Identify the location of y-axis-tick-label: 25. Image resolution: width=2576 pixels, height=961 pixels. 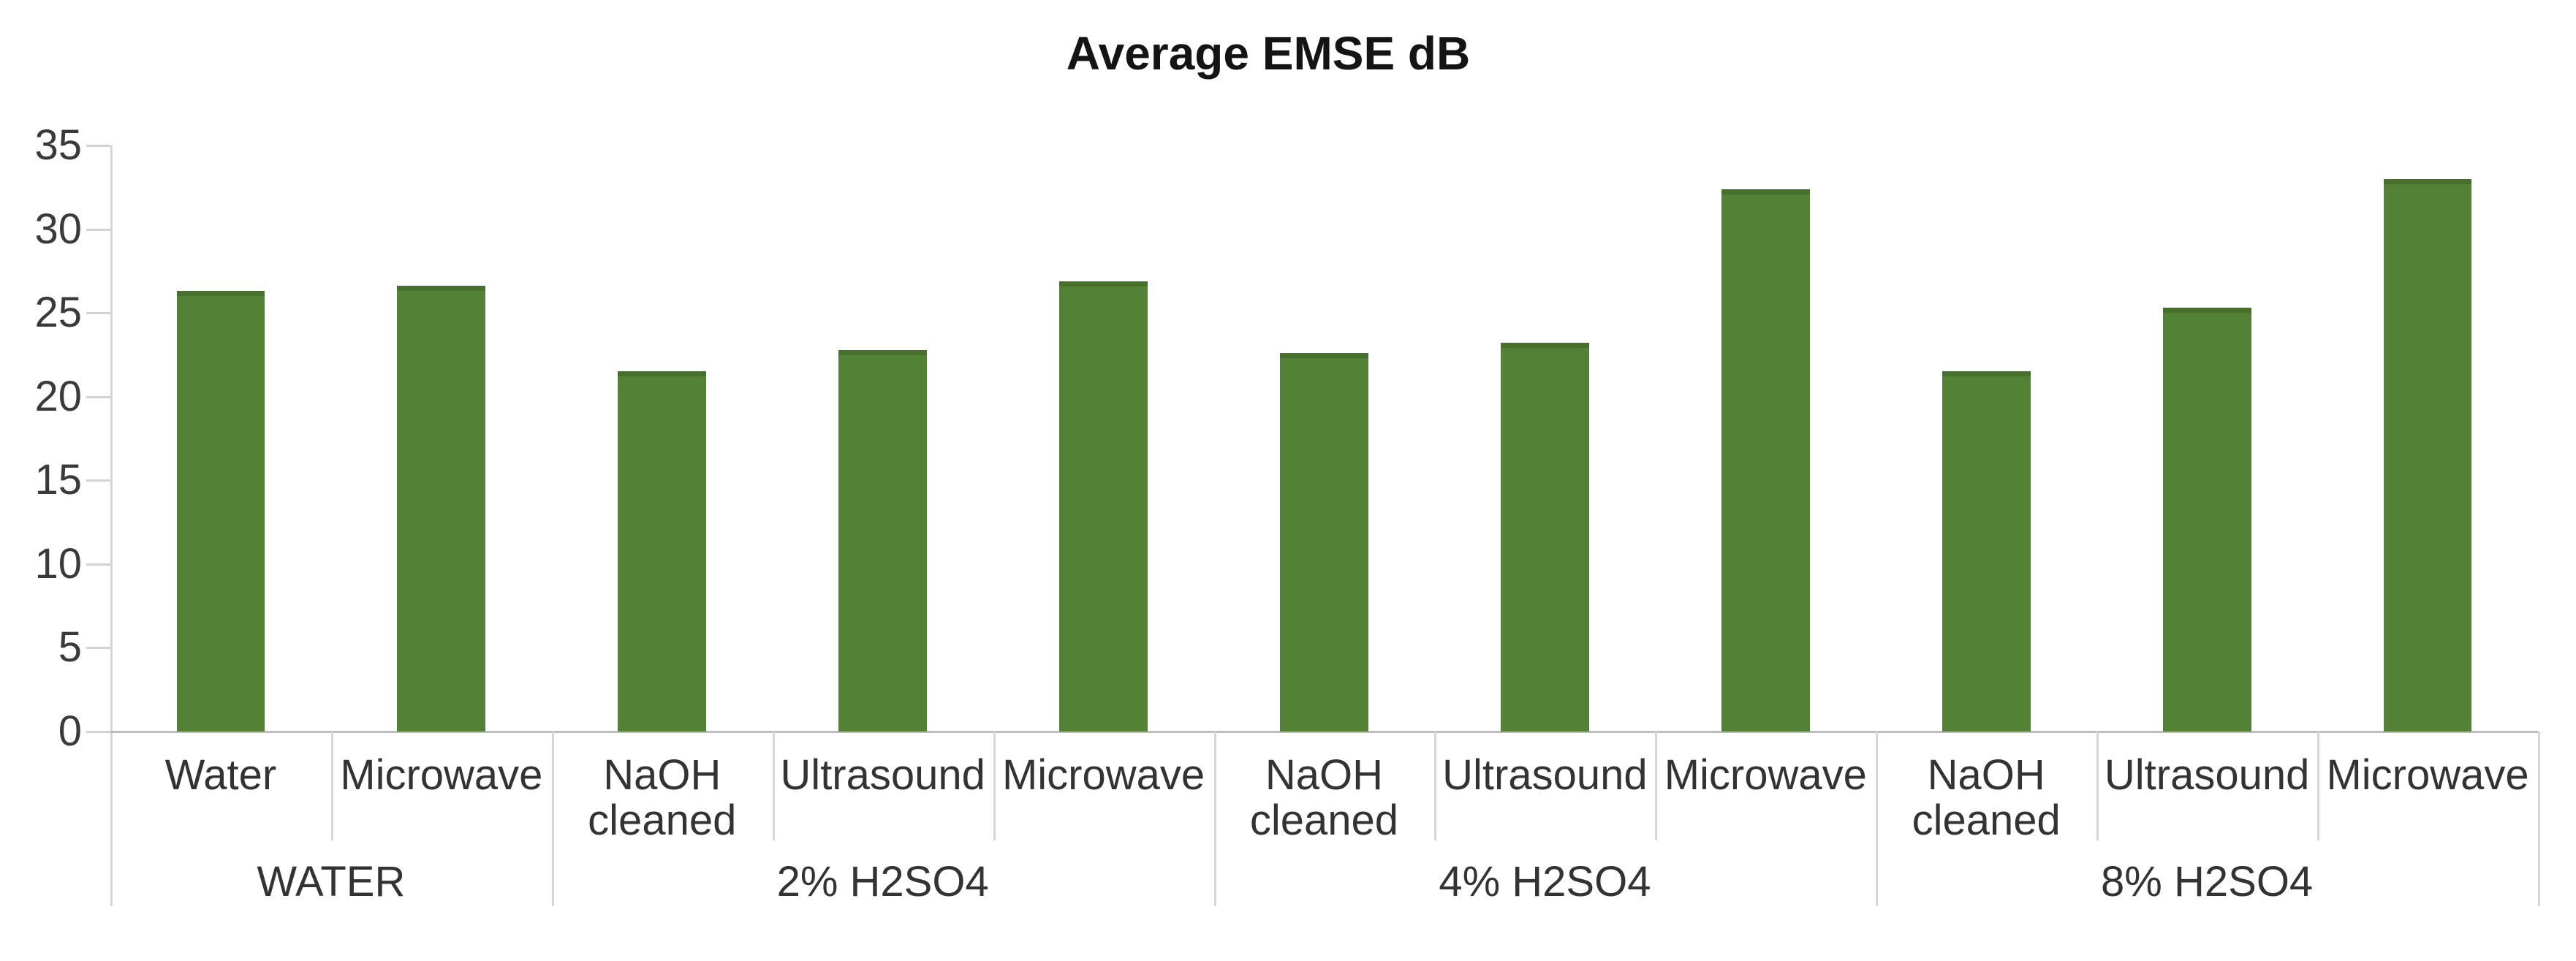
(58, 313).